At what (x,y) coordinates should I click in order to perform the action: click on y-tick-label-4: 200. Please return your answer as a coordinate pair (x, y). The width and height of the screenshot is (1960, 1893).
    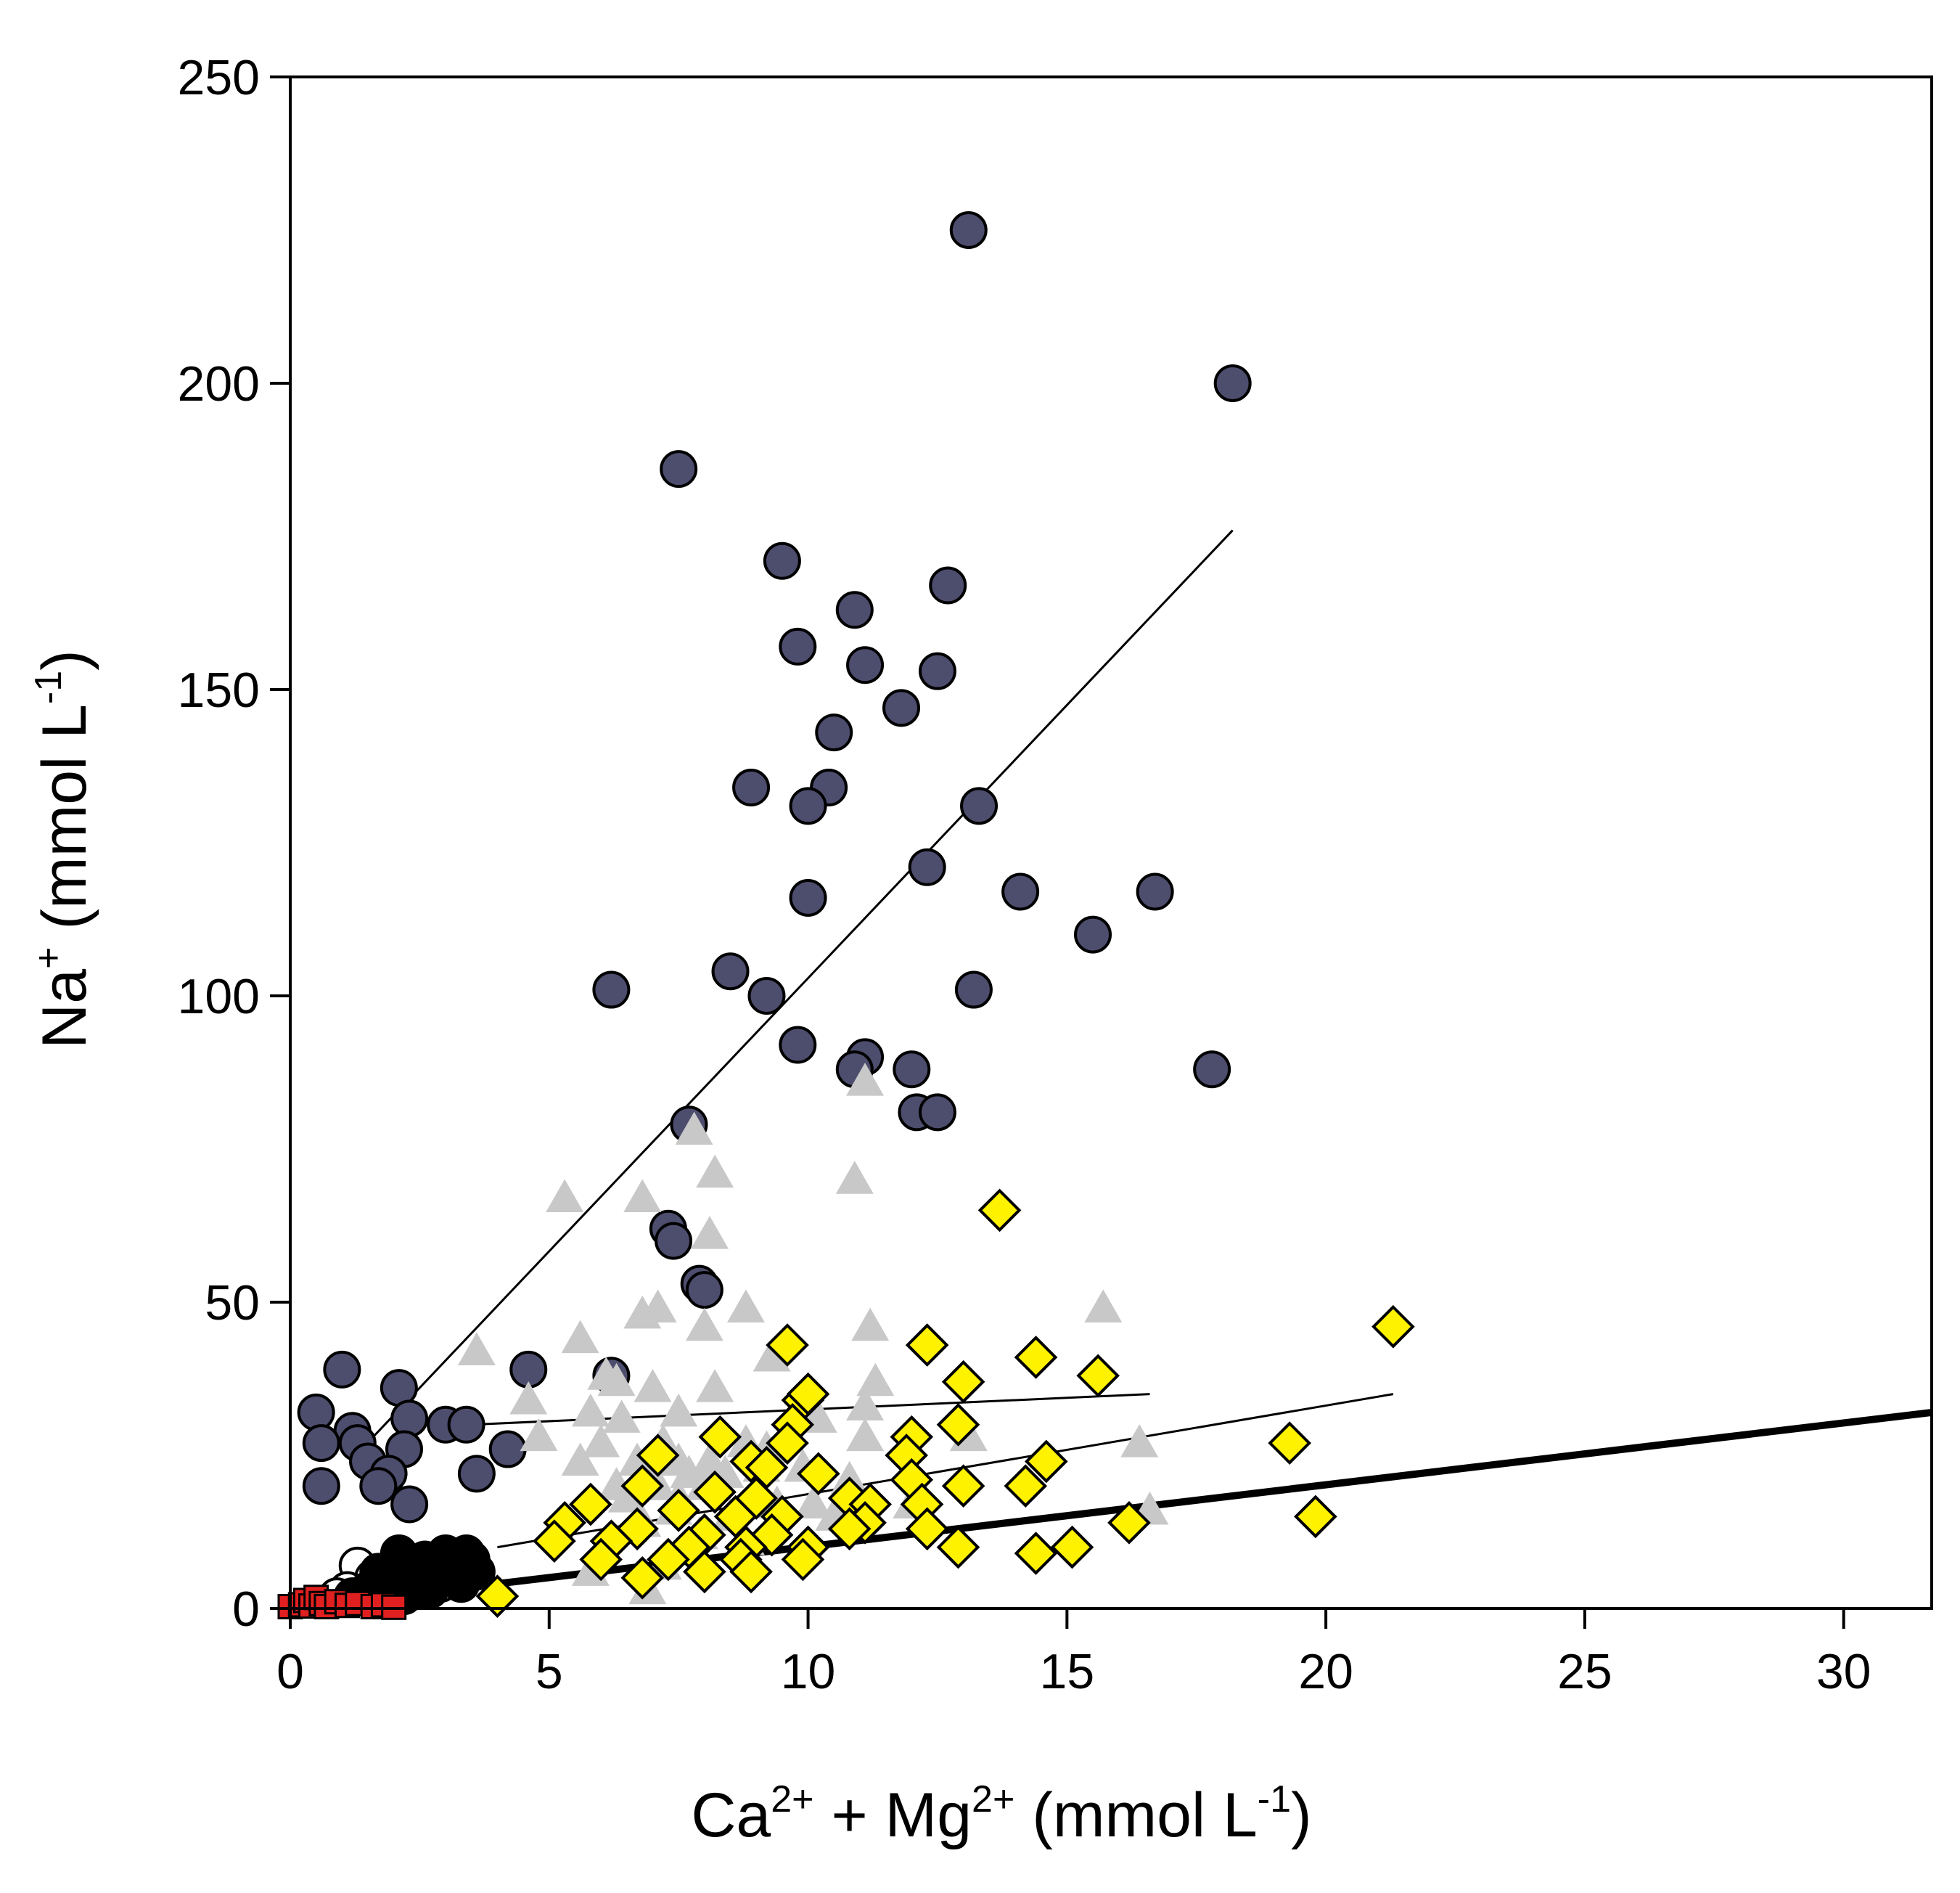
    Looking at the image, I should click on (219, 384).